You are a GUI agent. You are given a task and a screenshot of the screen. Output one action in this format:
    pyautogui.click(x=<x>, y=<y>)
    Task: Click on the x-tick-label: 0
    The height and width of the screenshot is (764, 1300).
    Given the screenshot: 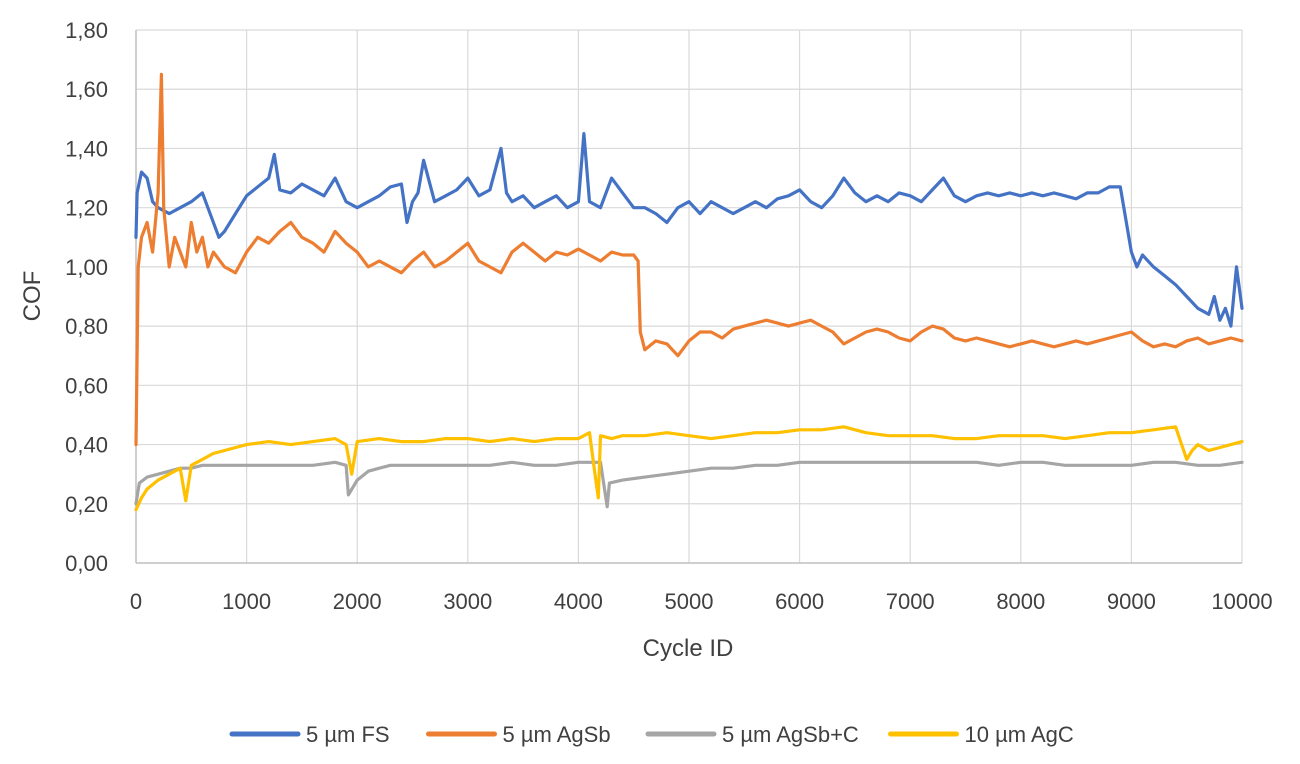 What is the action you would take?
    pyautogui.click(x=136, y=601)
    